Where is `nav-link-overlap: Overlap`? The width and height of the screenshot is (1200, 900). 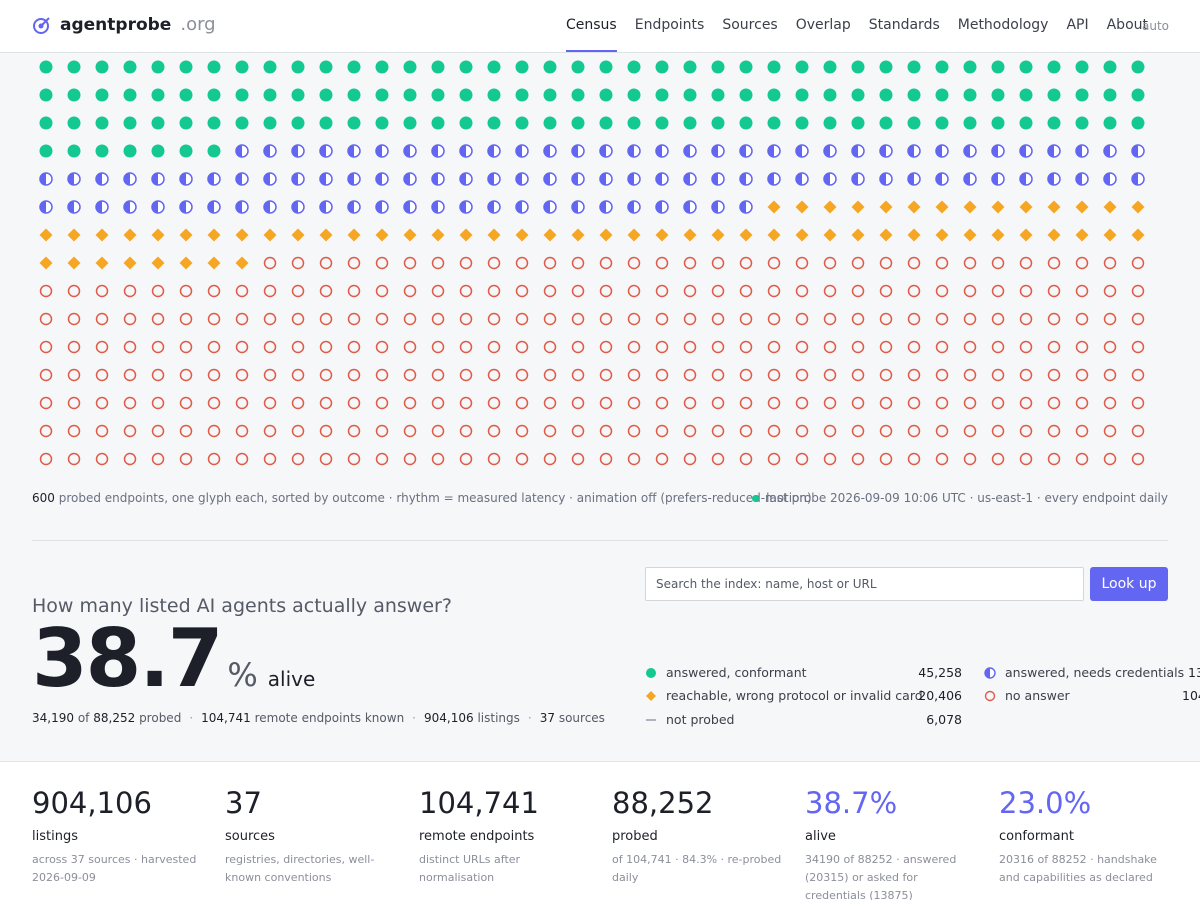
nav-link-overlap: Overlap is located at coordinates (823, 25).